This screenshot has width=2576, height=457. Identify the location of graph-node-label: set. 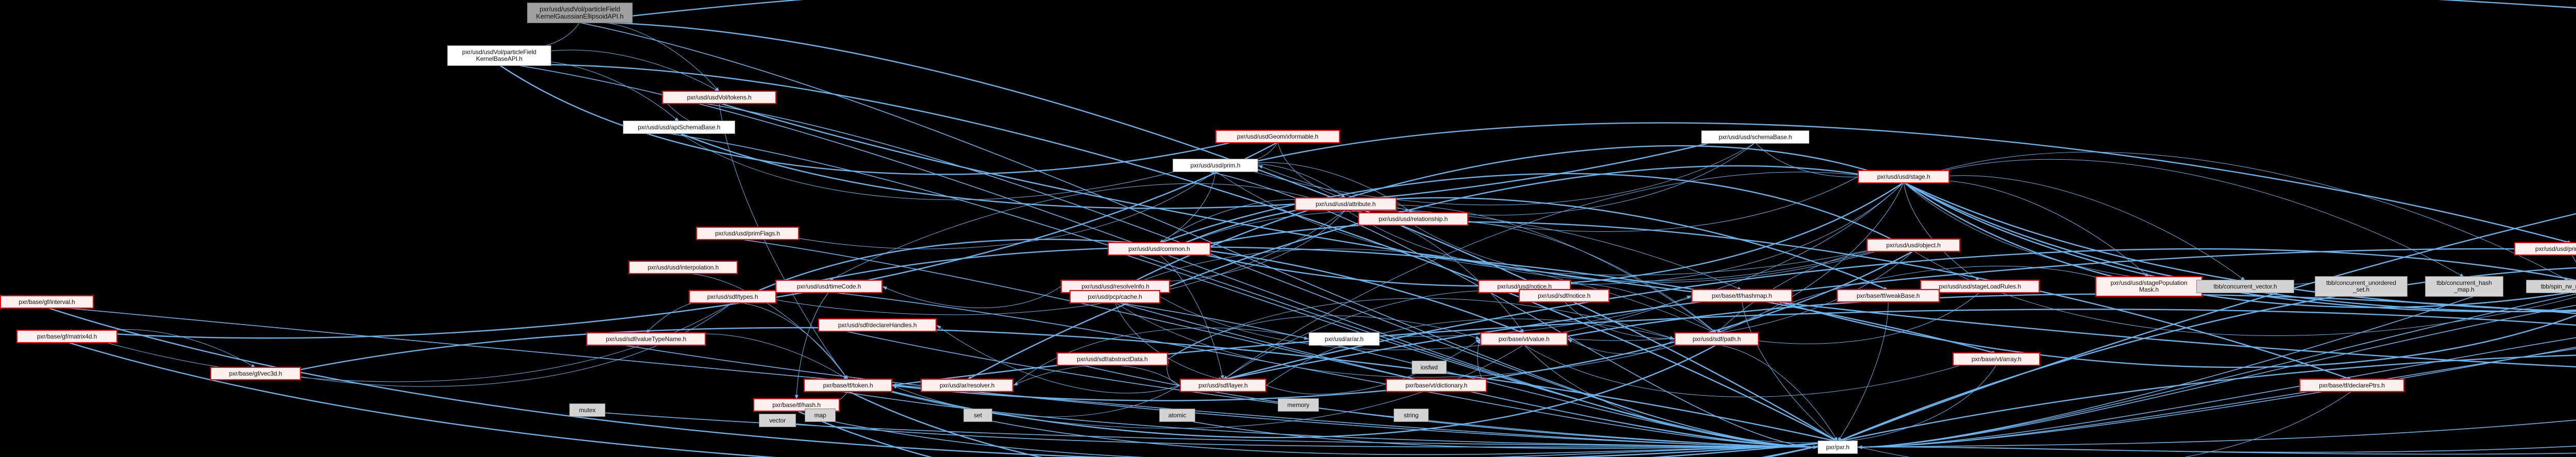
(978, 415).